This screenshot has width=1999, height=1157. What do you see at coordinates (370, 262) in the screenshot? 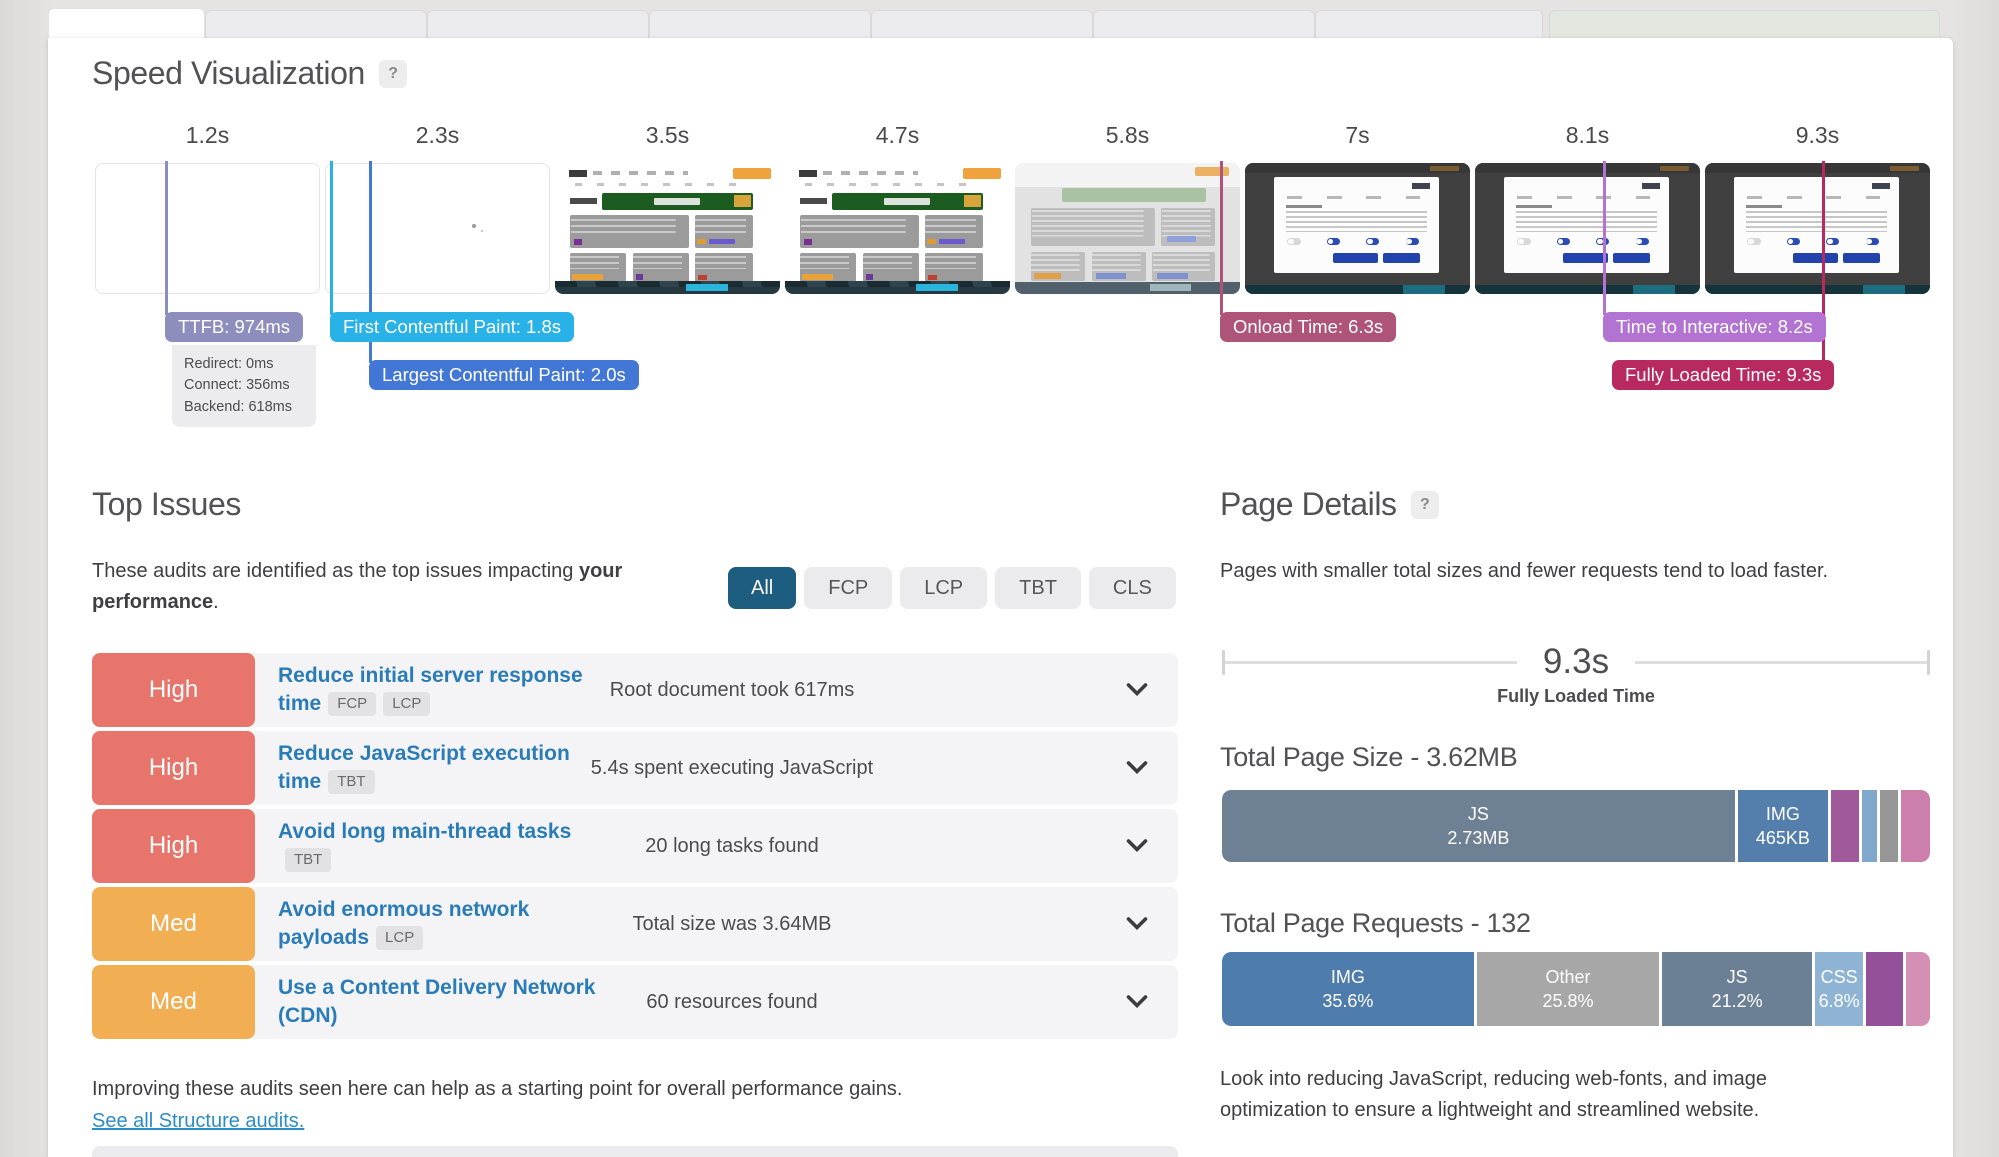
I see `lcp-marker-line` at bounding box center [370, 262].